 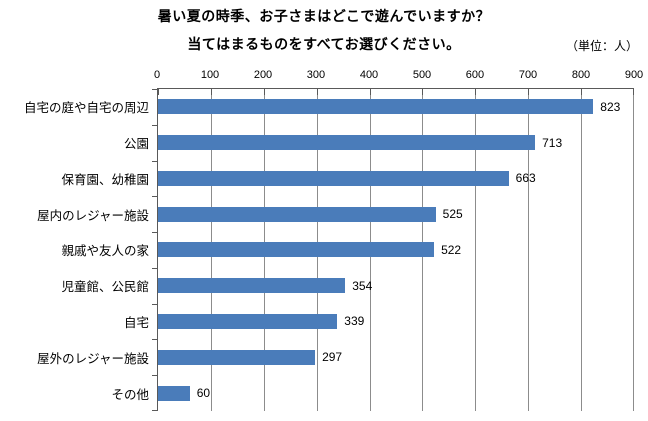 I want to click on category-label: 自宅の庭や自宅の周辺, so click(x=86, y=108).